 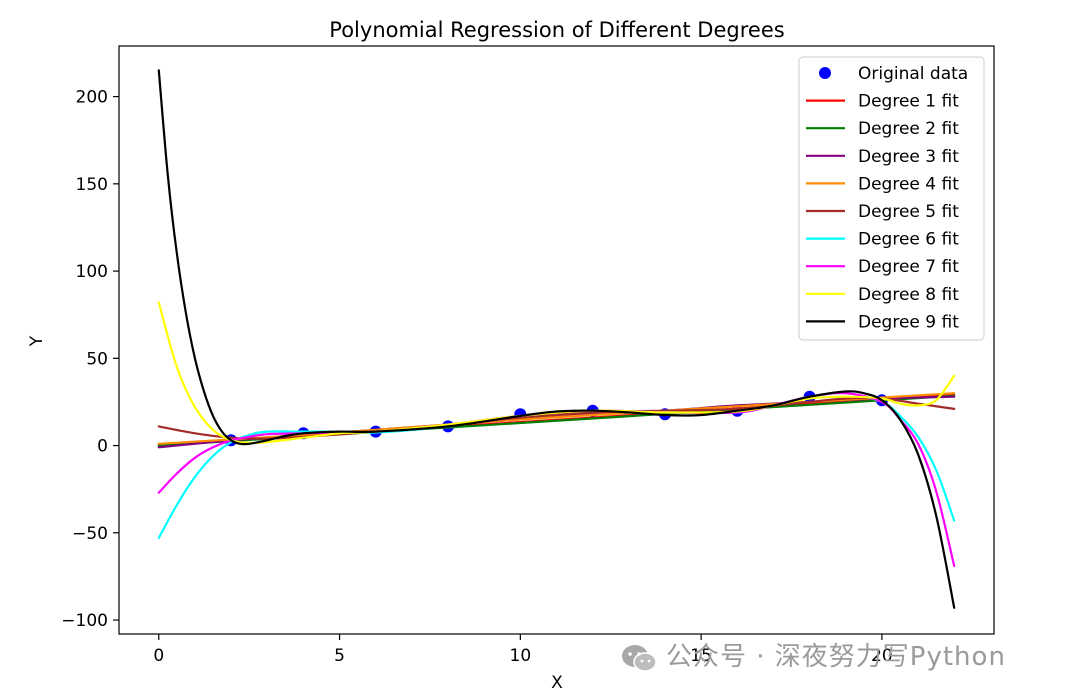 I want to click on series-line-degree-5-fit, so click(x=556, y=418).